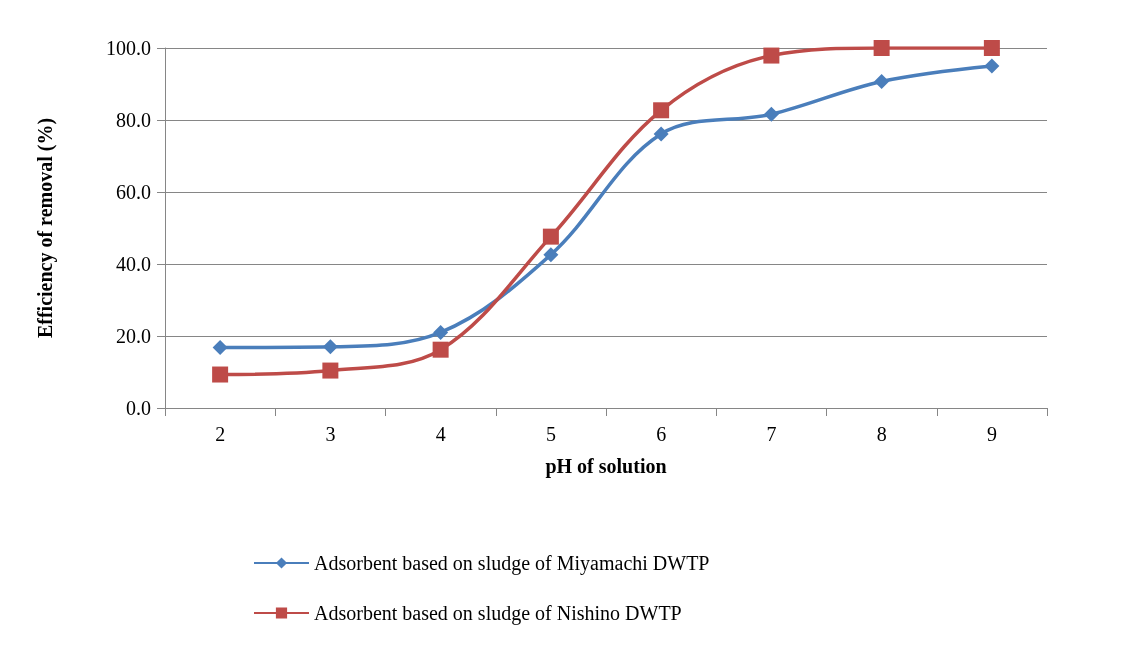 The image size is (1134, 646). Describe the element at coordinates (991, 434) in the screenshot. I see `x-tick-label: 9` at that location.